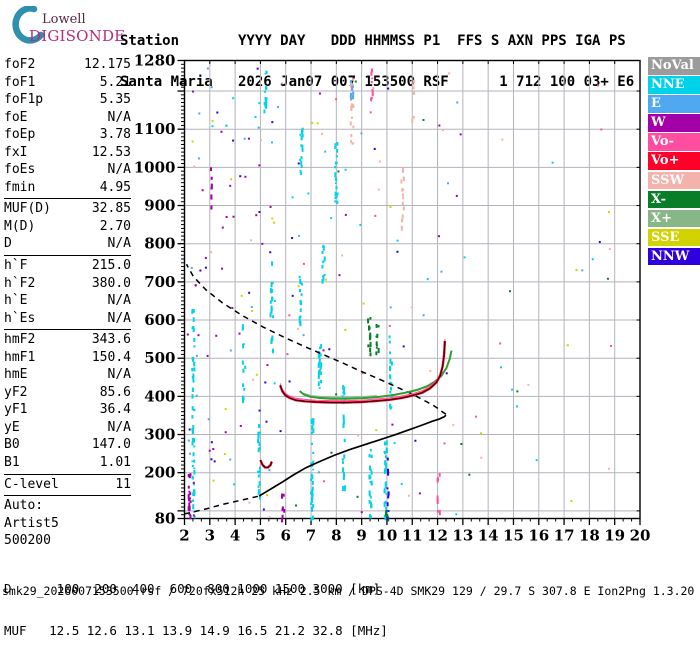  I want to click on x-axis-label-5: 5, so click(260, 536).